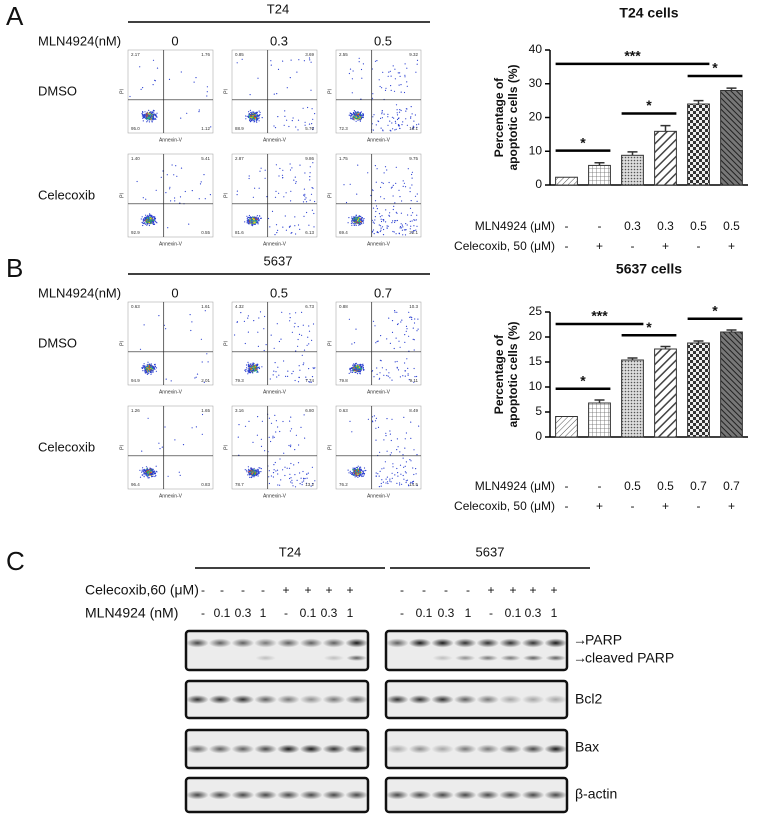 This screenshot has width=760, height=816. What do you see at coordinates (239, 484) in the screenshot?
I see `quadrant-value: 78.7` at bounding box center [239, 484].